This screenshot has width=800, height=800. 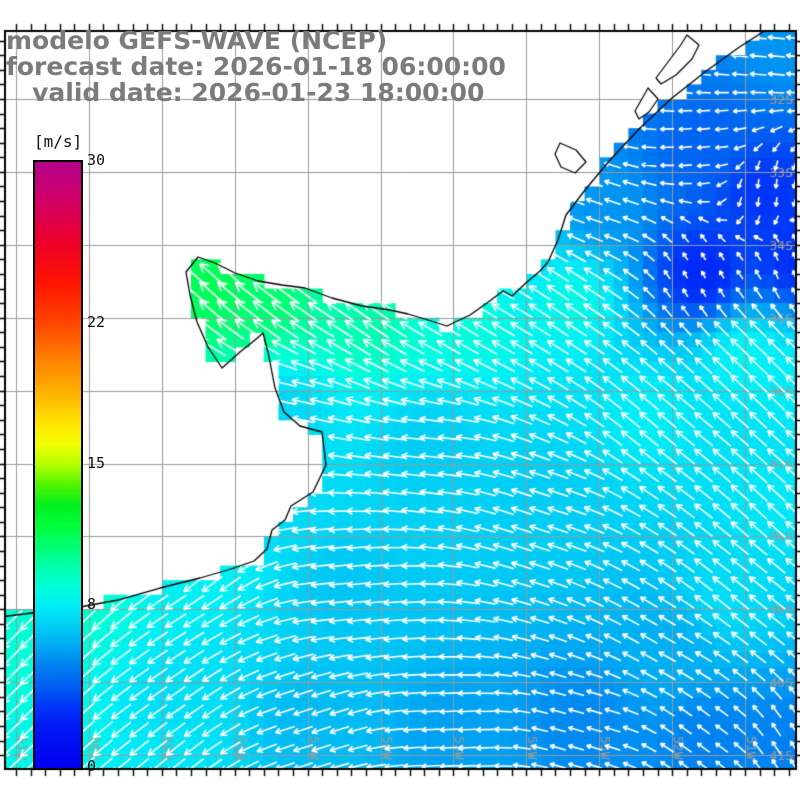 What do you see at coordinates (96, 160) in the screenshot?
I see `colorbar-tick-label: 30` at bounding box center [96, 160].